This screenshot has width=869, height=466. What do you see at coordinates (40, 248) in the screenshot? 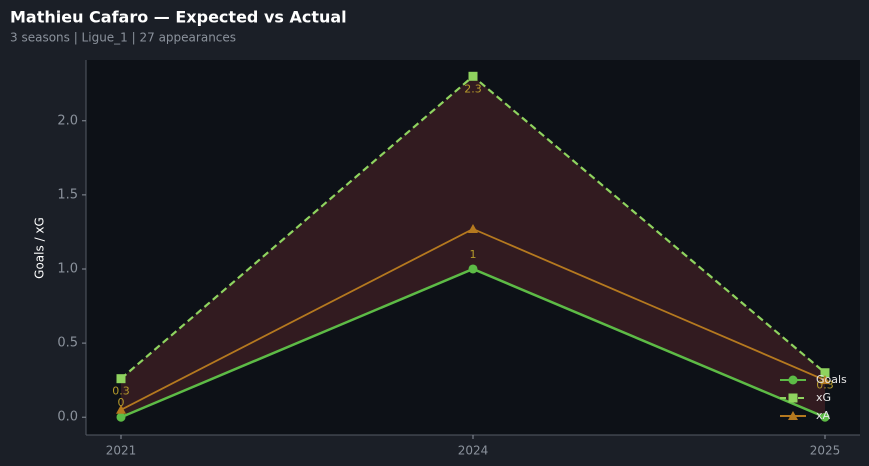
I see `y-axis-label: Goals / xG` at bounding box center [40, 248].